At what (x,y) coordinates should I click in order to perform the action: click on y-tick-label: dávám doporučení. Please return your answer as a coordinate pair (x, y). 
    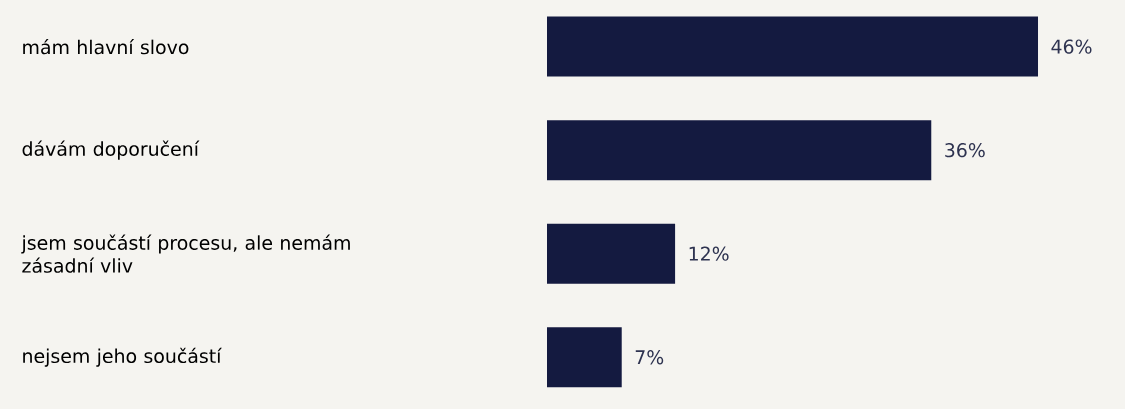
    Looking at the image, I should click on (111, 150).